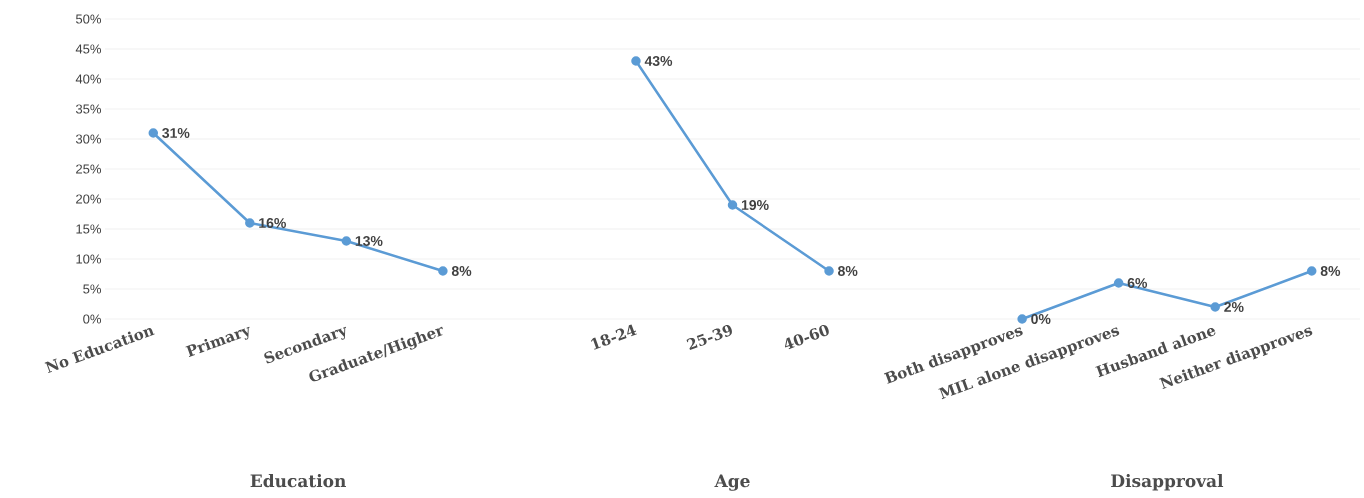  I want to click on data-label: 43%, so click(658, 61).